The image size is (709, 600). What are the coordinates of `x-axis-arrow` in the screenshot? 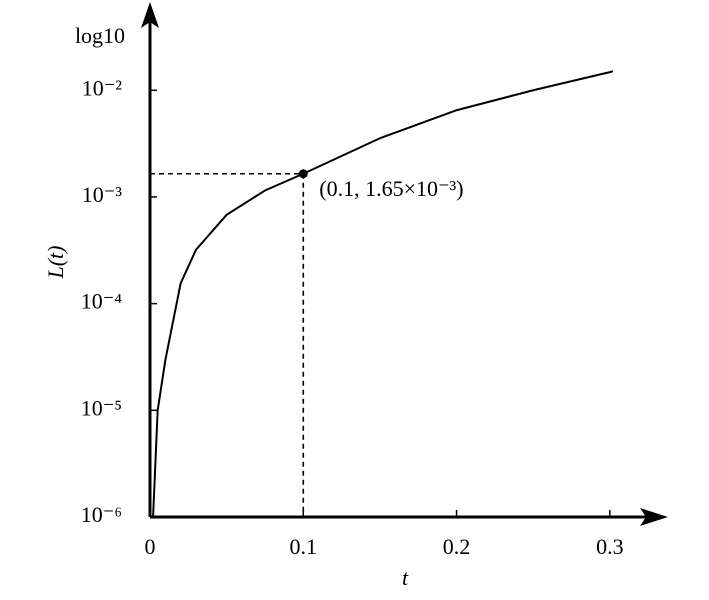 It's located at (654, 517).